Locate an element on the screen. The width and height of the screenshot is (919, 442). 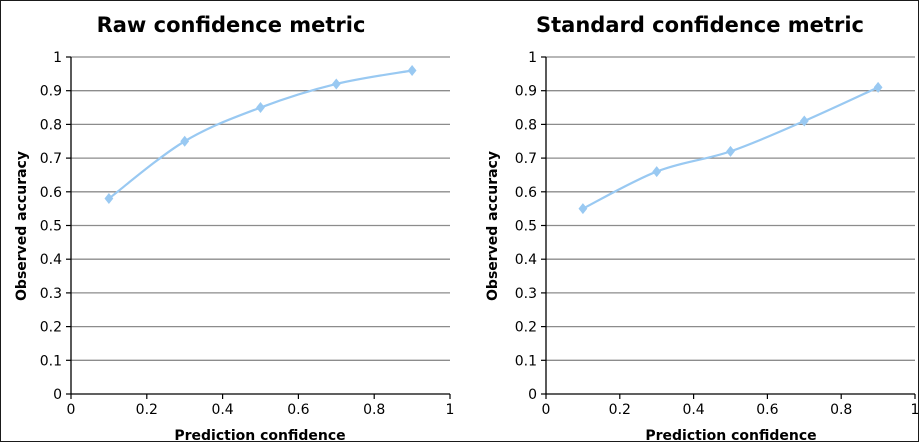
chart-title: Raw confidence metric is located at coordinates (231, 25).